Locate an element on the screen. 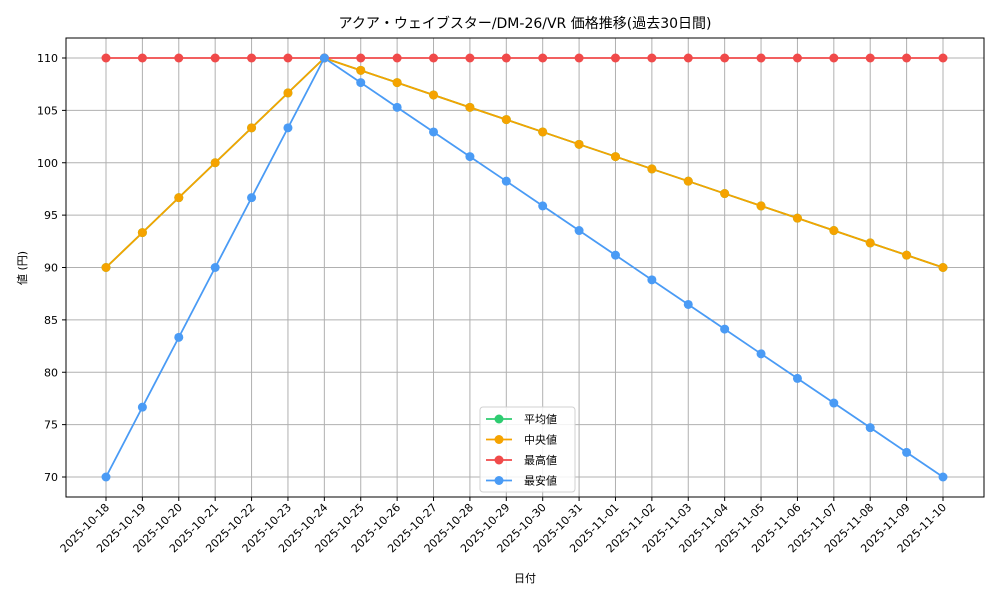  legend-label: 最高値 is located at coordinates (540, 460).